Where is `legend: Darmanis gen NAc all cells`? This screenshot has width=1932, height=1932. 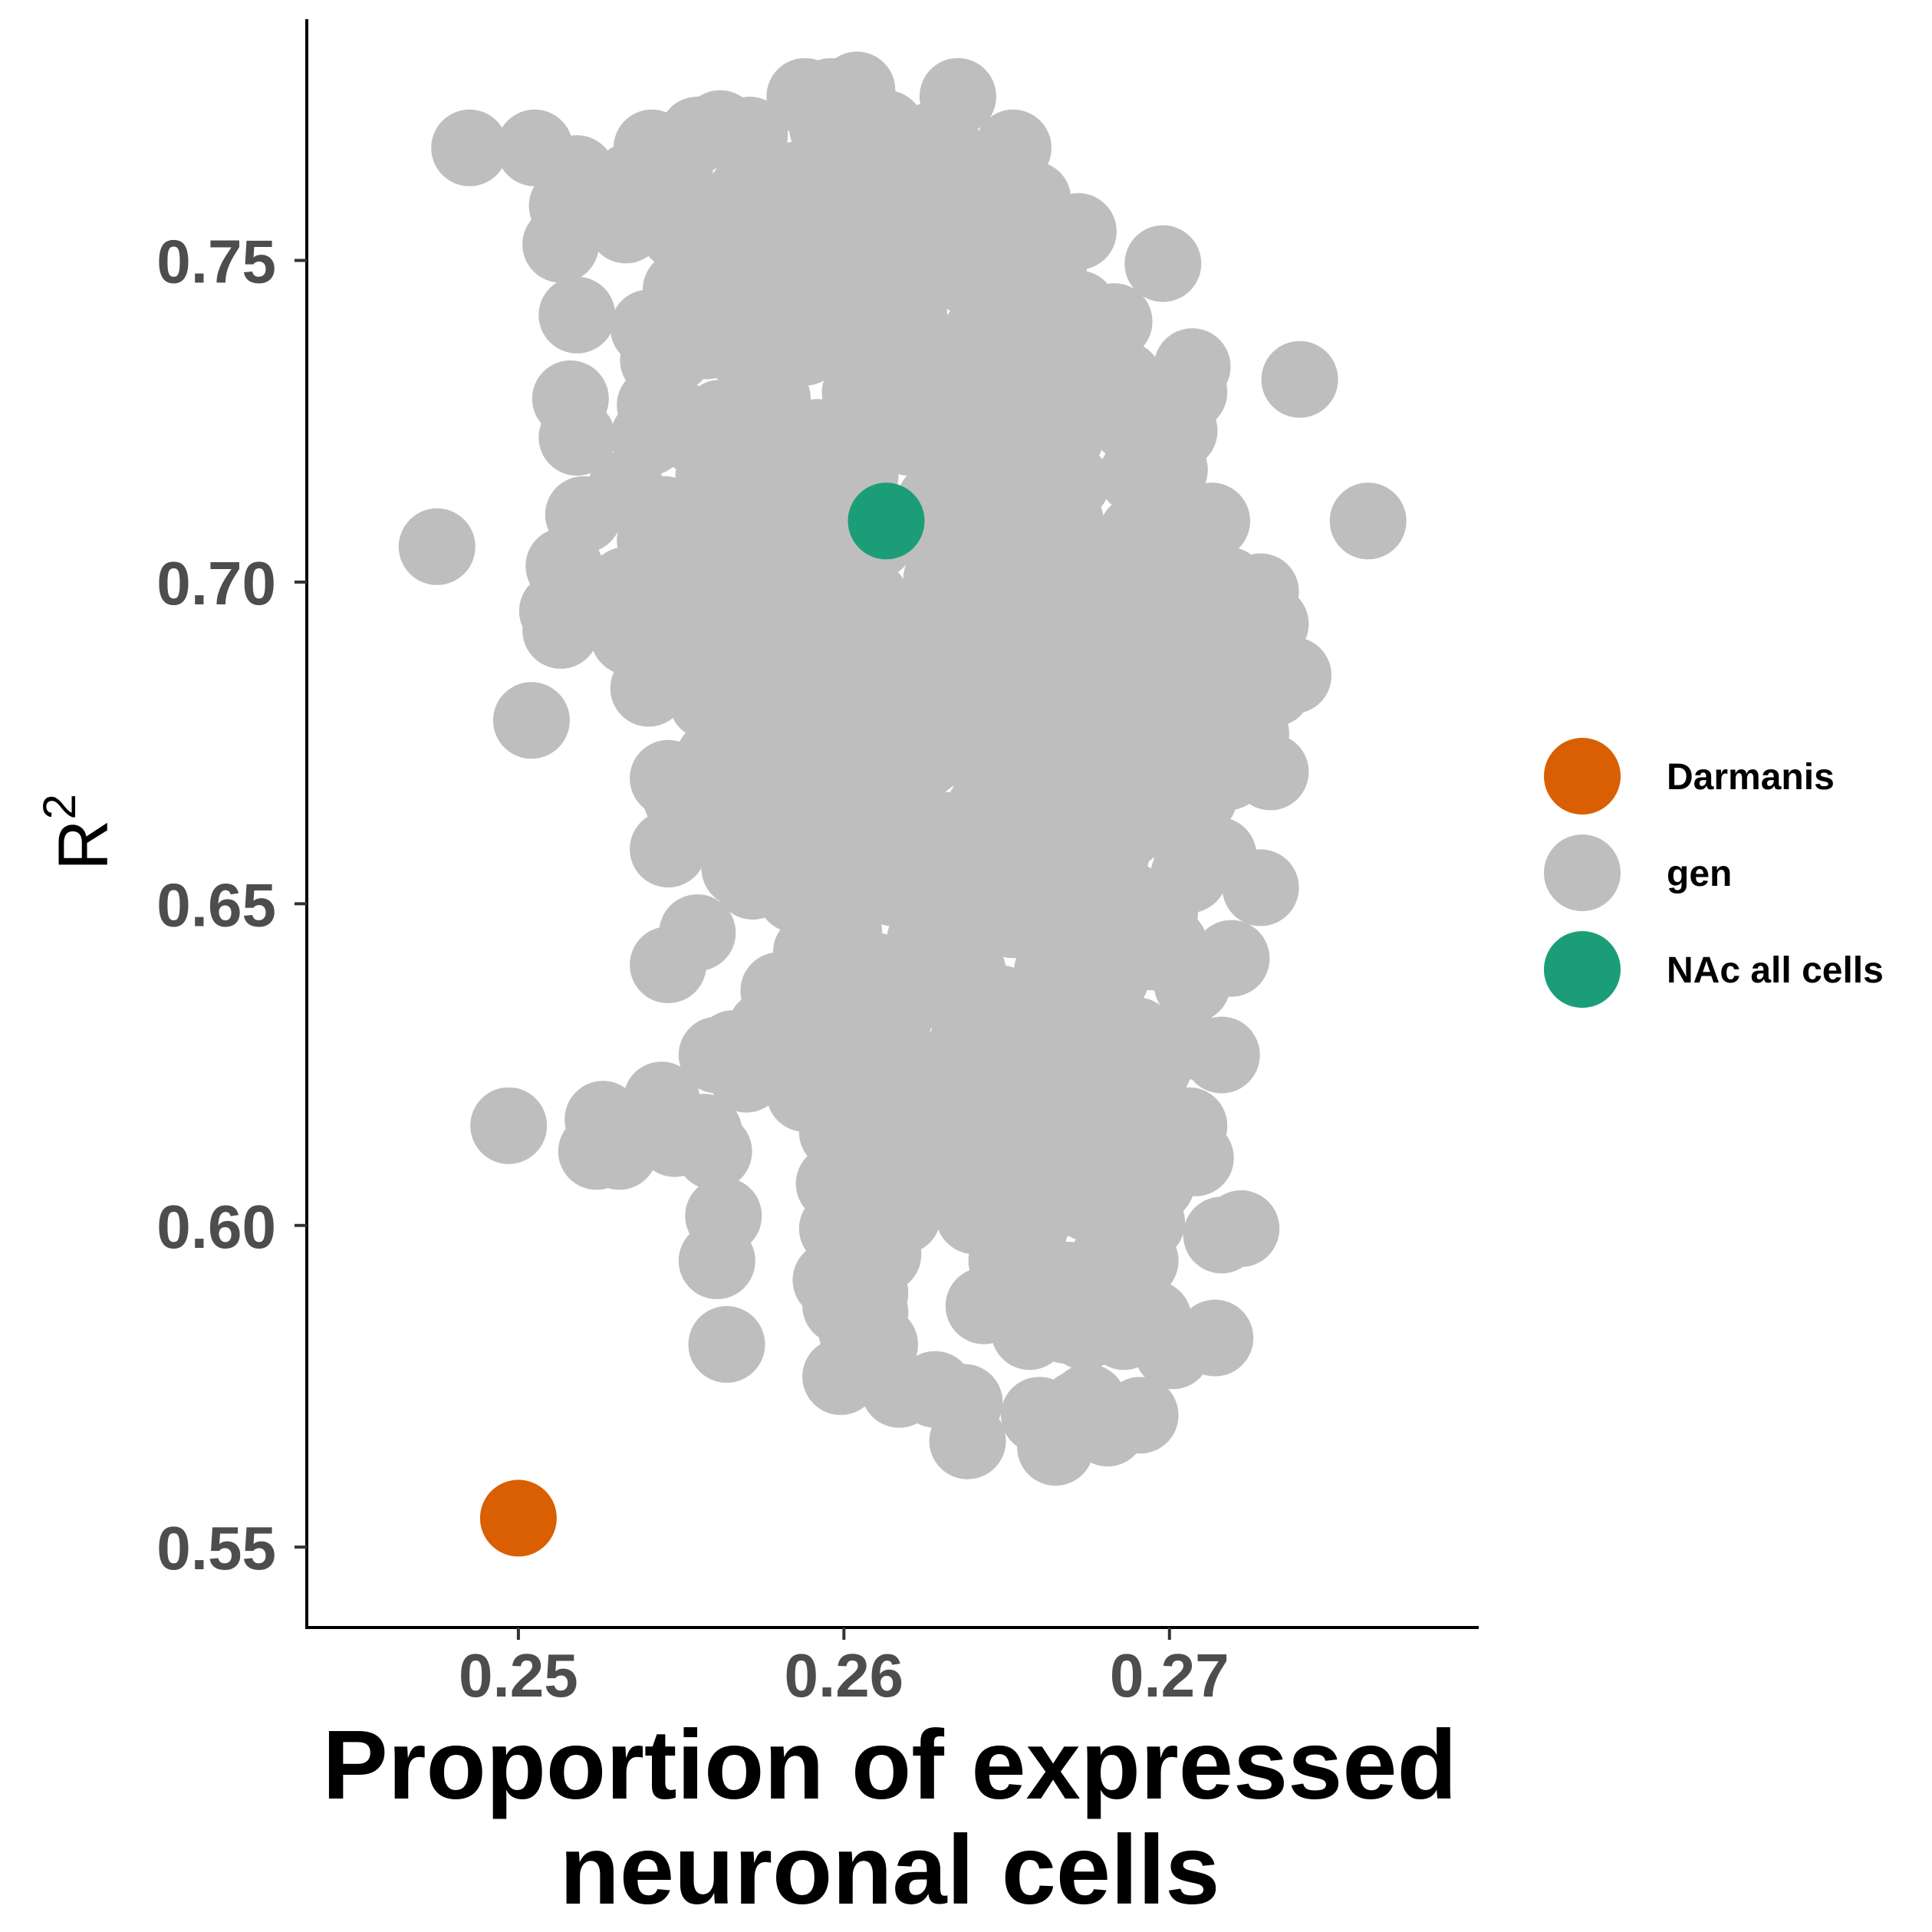 legend: Darmanis gen NAc all cells is located at coordinates (1714, 873).